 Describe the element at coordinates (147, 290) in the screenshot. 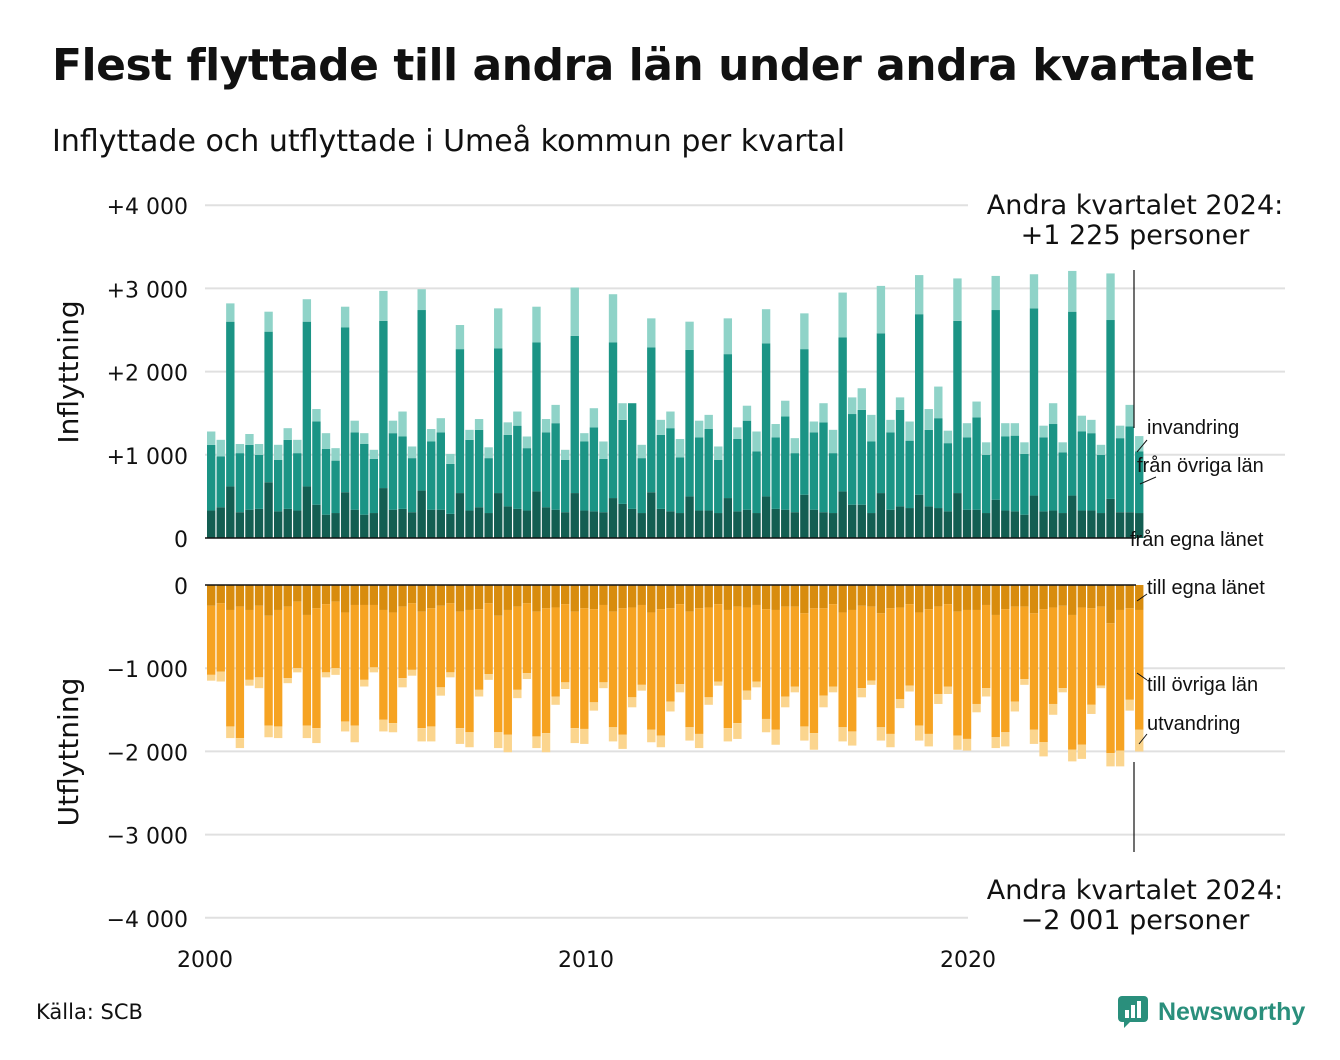

I see `y-tick-label-top: +3 000` at that location.